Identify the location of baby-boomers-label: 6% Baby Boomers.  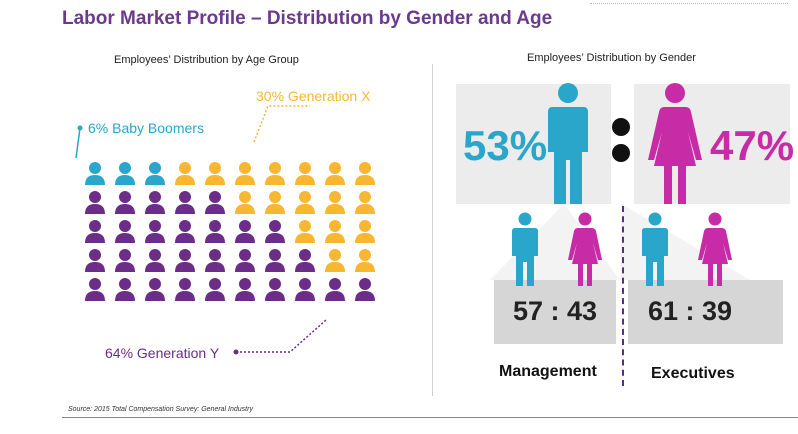
(146, 128).